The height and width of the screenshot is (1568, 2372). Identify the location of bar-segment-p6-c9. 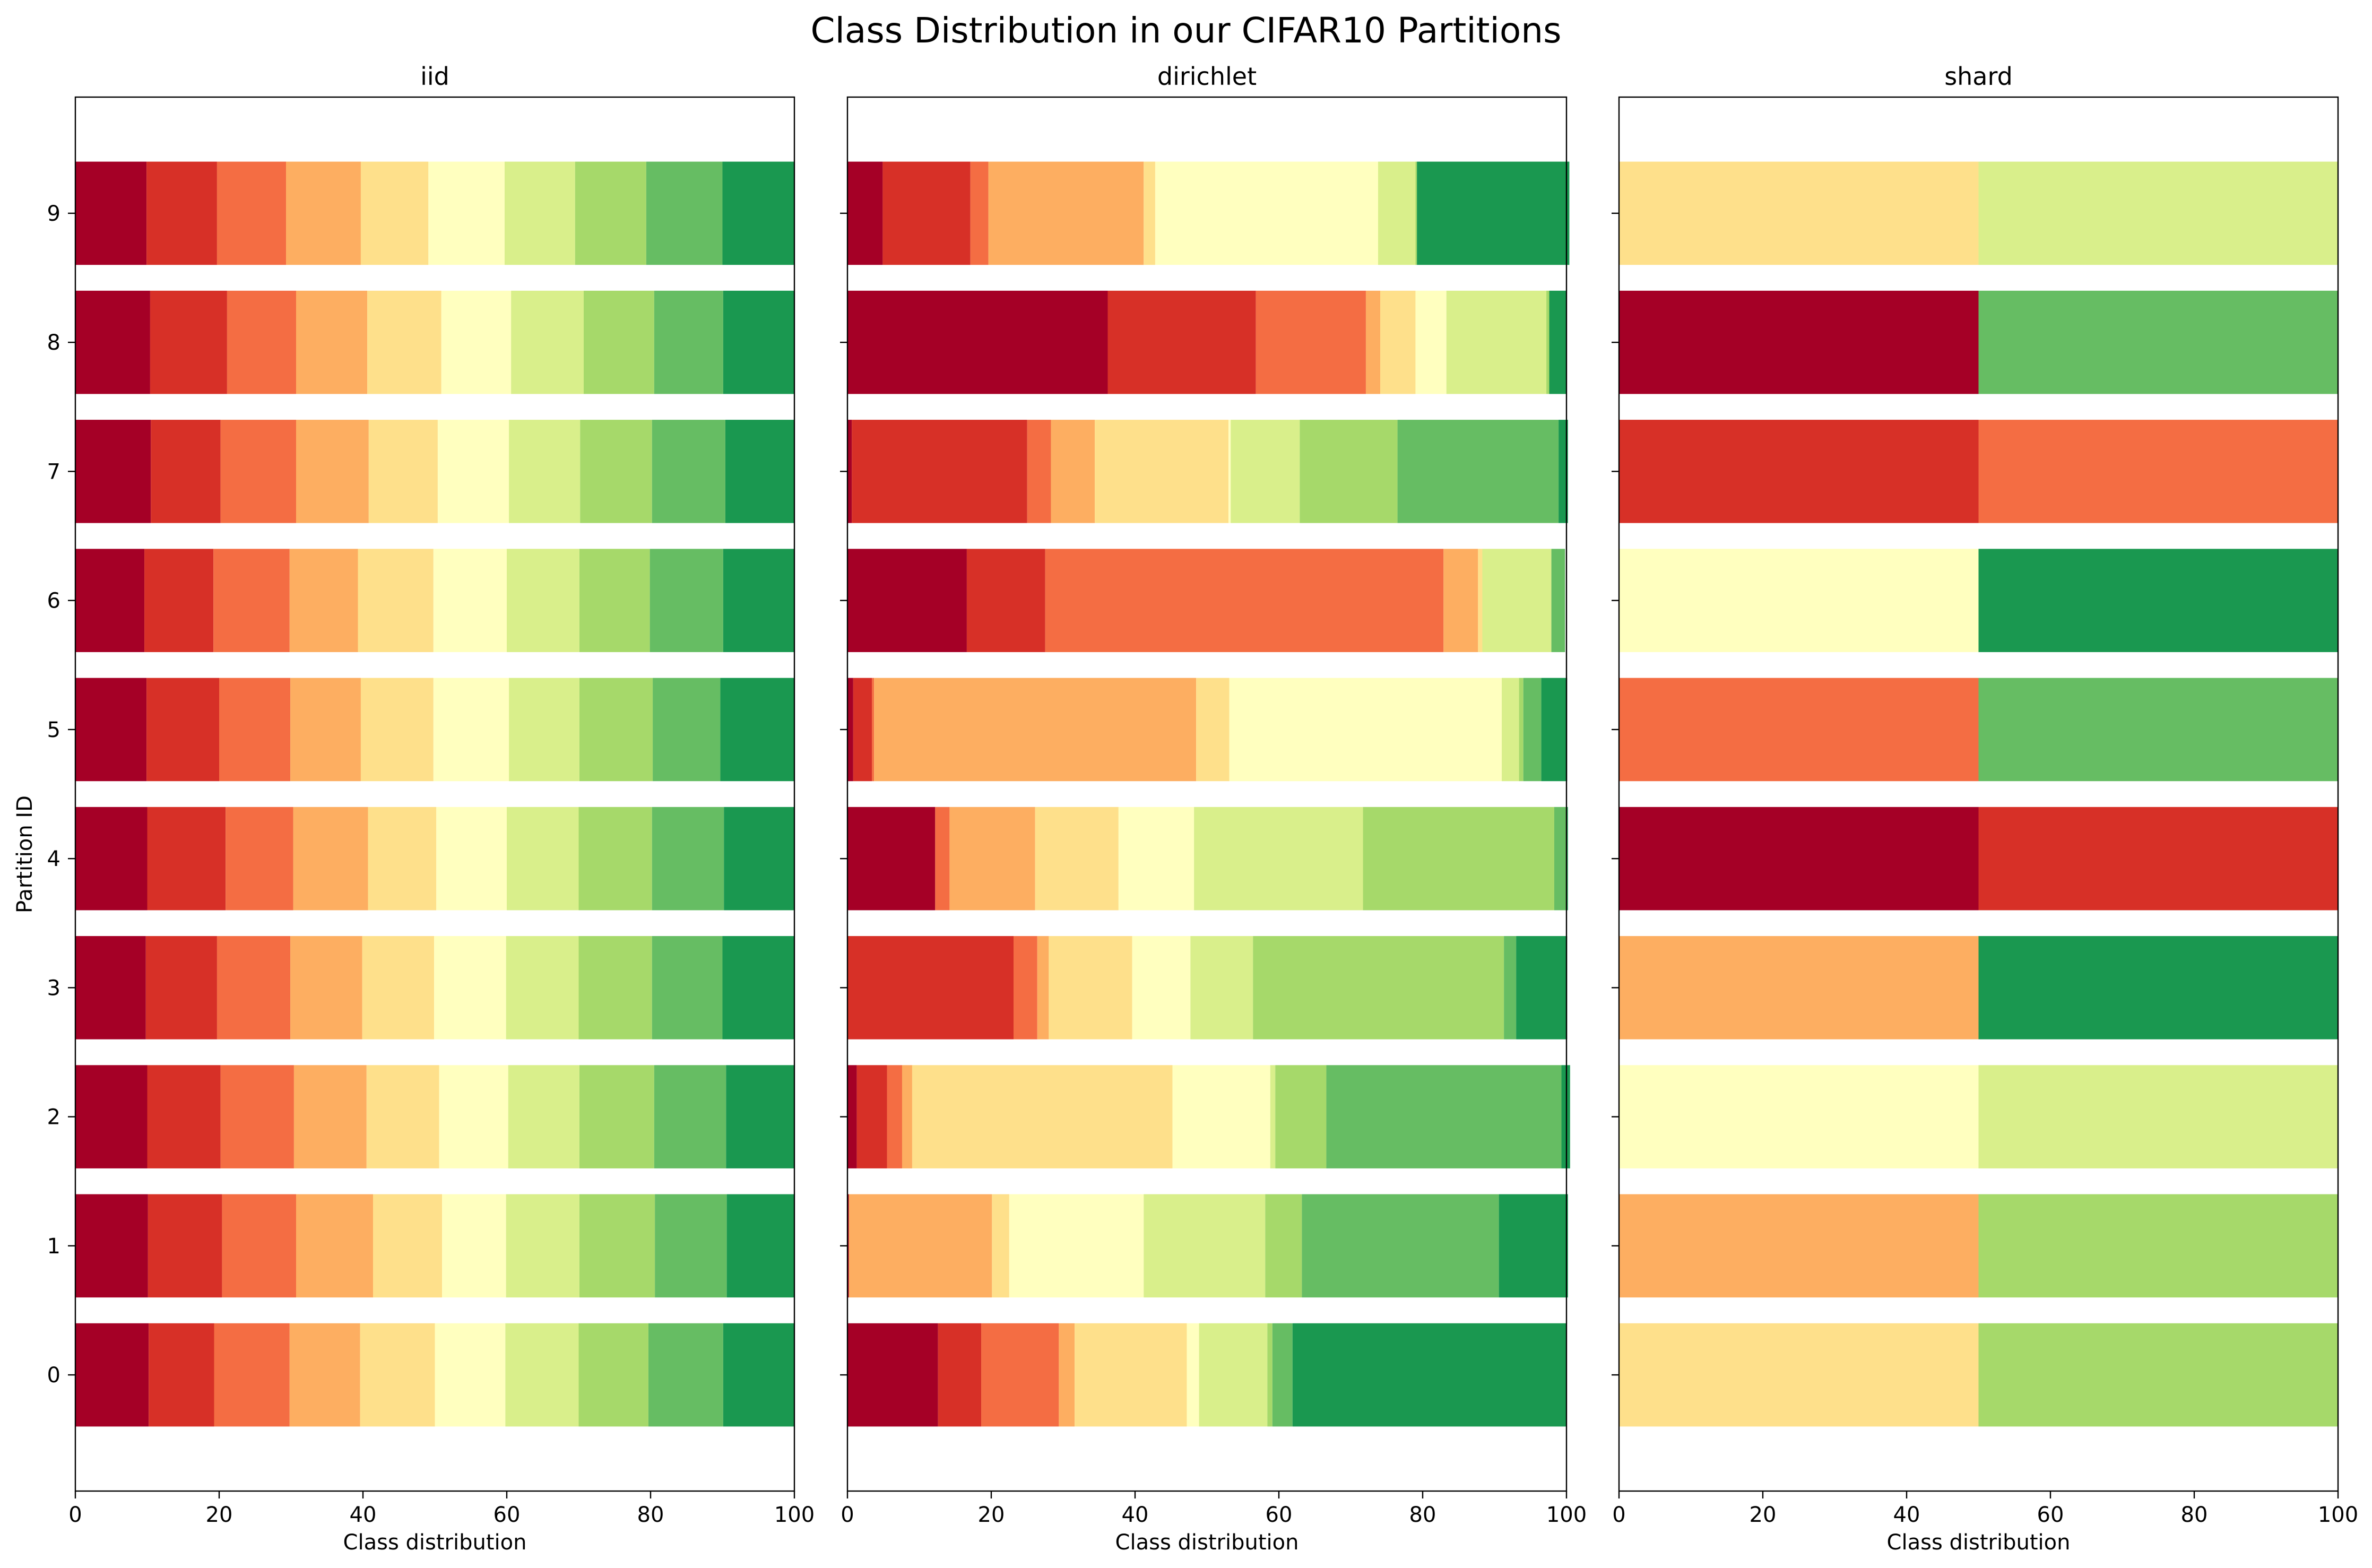
(2158, 600).